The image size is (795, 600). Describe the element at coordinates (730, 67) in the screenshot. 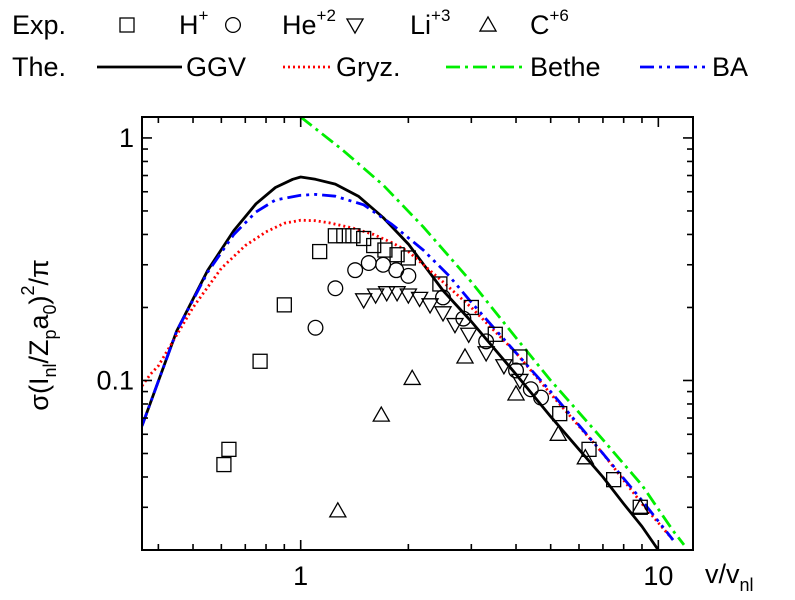

I see `legend-entry-label: BA` at that location.